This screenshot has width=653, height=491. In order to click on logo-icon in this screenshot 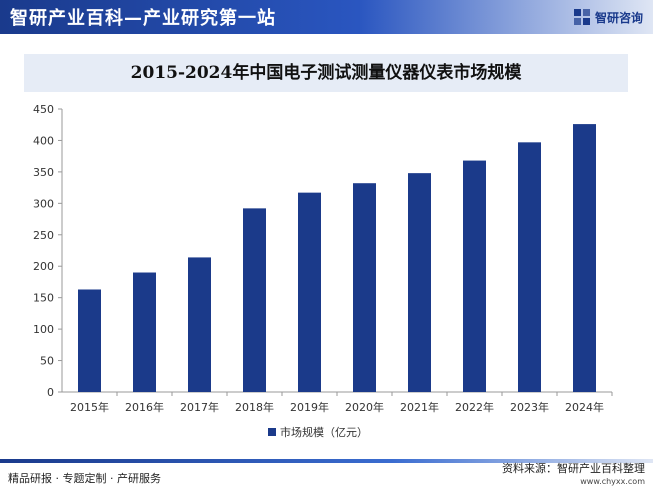, I will do `click(581, 17)`.